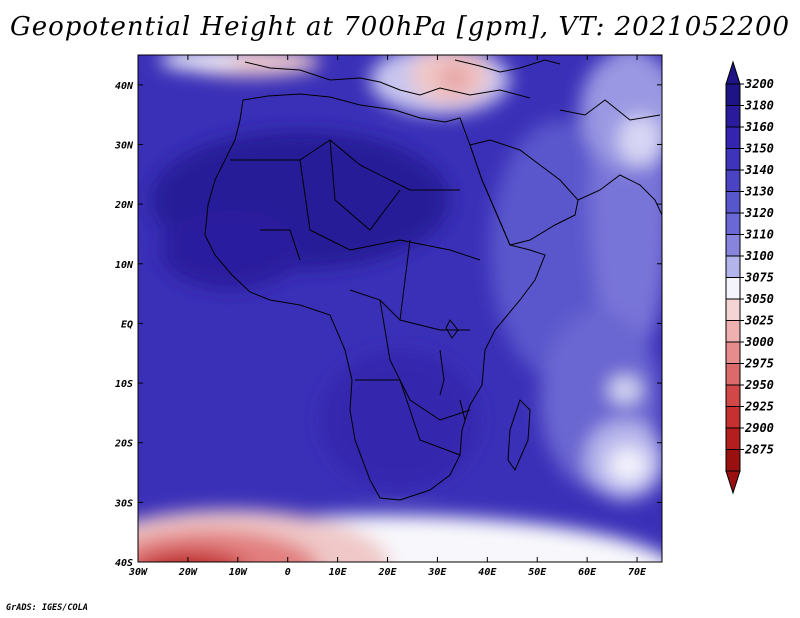 Image resolution: width=800 pixels, height=618 pixels. I want to click on lat-tick-label: 20S, so click(123, 444).